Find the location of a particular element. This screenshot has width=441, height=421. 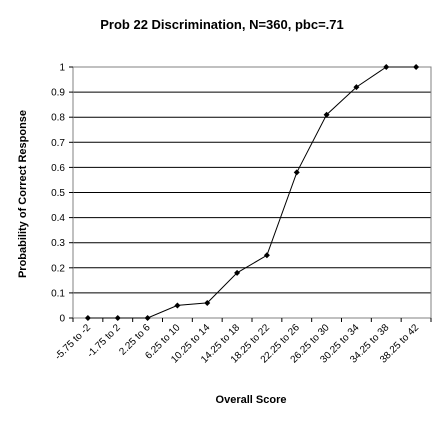

y-tick-label: 0.6 is located at coordinates (58, 168).